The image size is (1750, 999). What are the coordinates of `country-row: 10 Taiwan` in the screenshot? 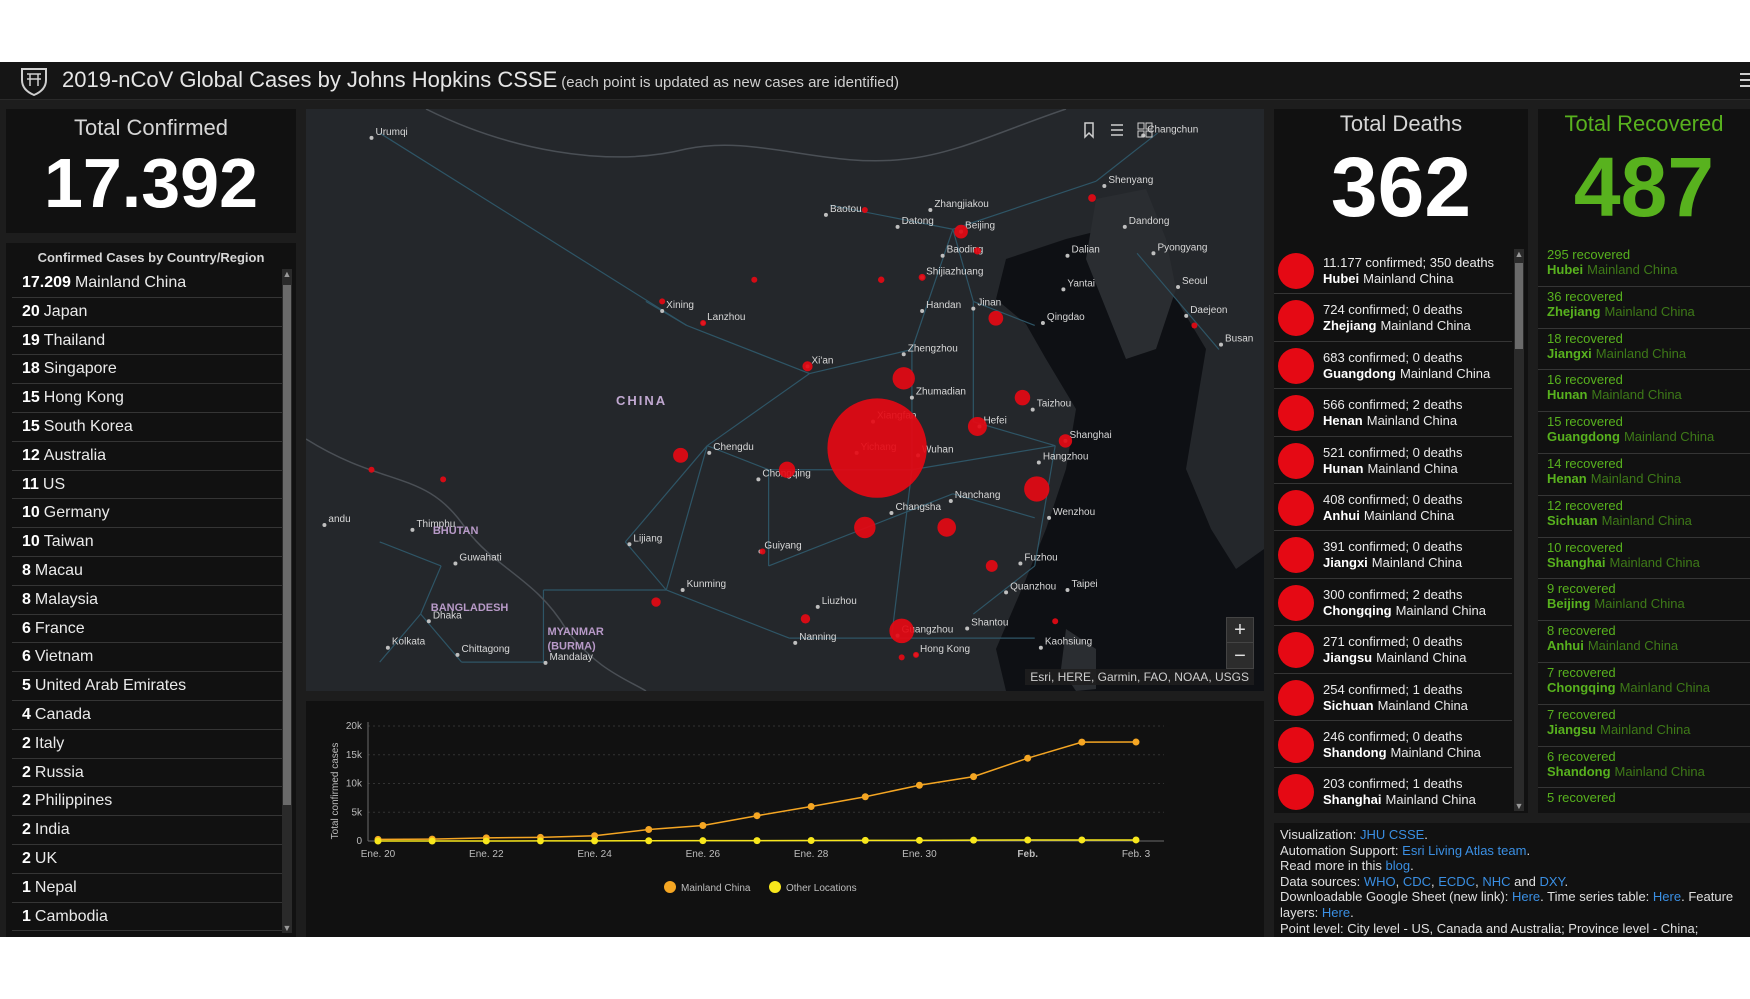 It's located at (149, 542).